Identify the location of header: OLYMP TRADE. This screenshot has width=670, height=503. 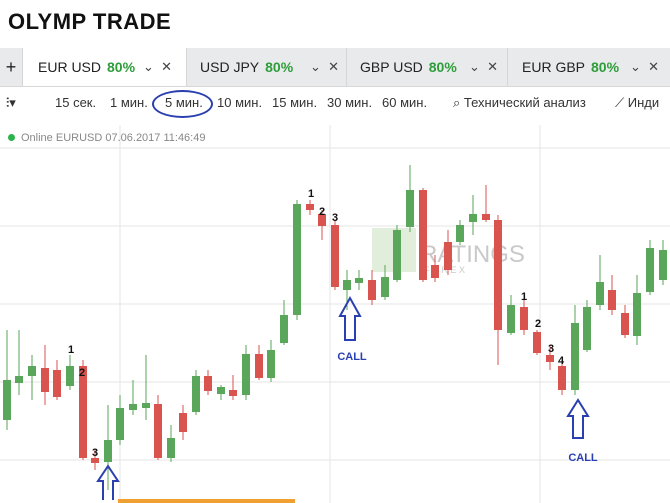
(335, 22).